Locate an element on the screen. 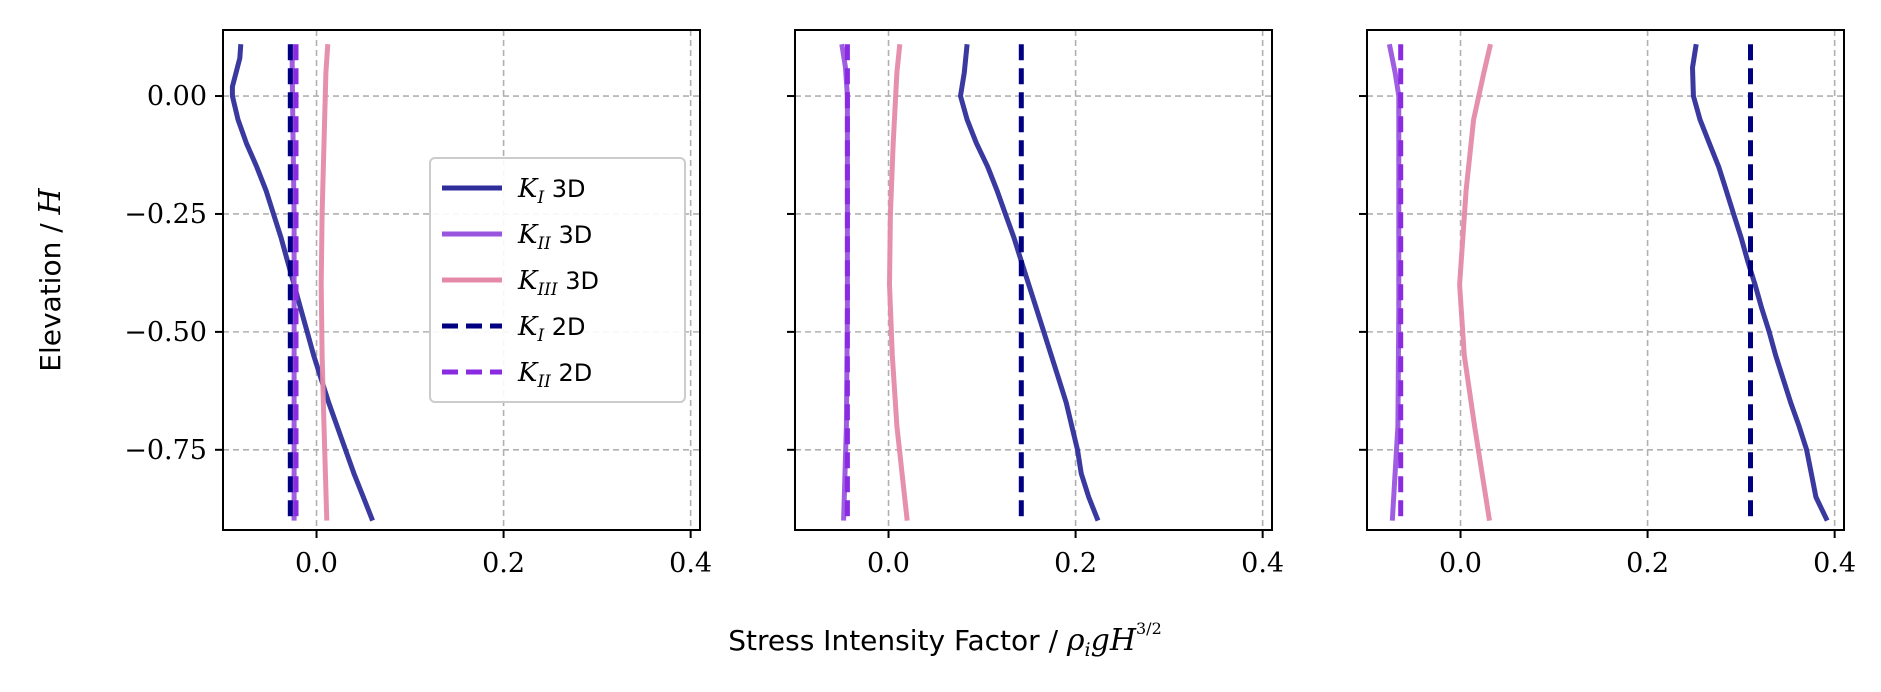  legend-label: KI 2D is located at coordinates (551, 329).